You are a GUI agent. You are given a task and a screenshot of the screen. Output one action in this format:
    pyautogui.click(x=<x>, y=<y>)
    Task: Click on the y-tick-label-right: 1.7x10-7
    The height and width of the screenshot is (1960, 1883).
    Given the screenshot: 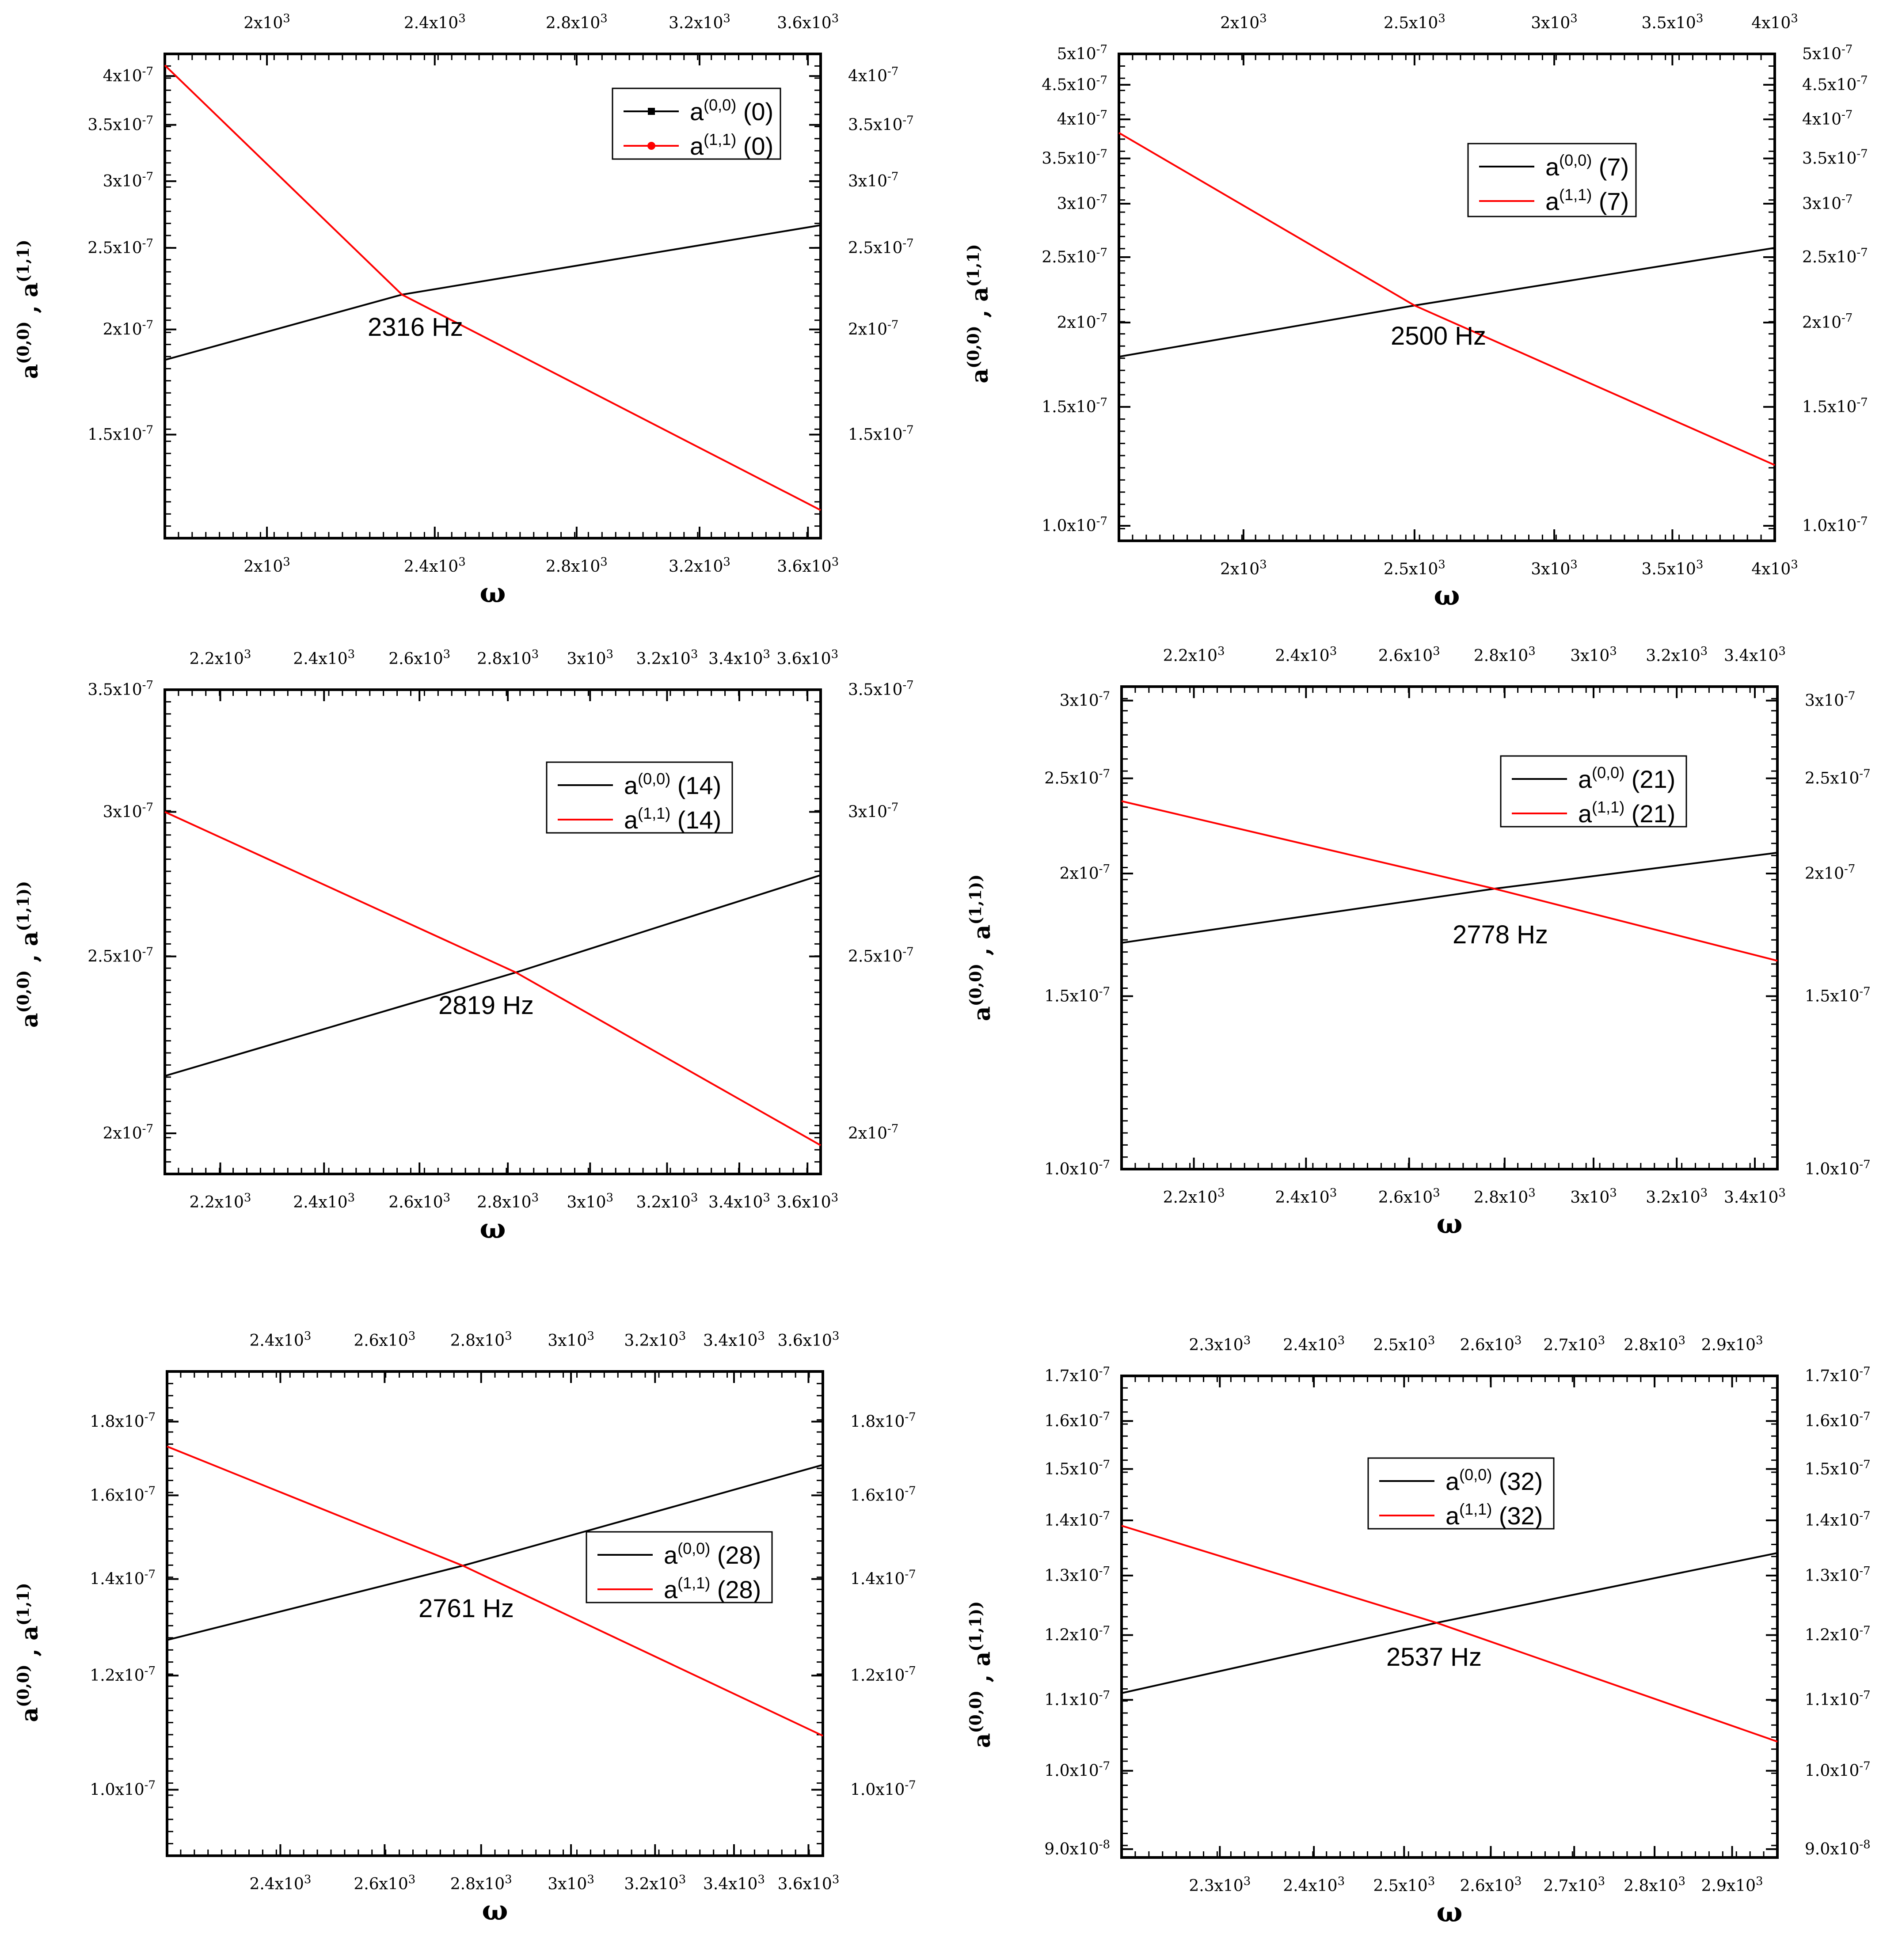 What is the action you would take?
    pyautogui.click(x=1838, y=1375)
    